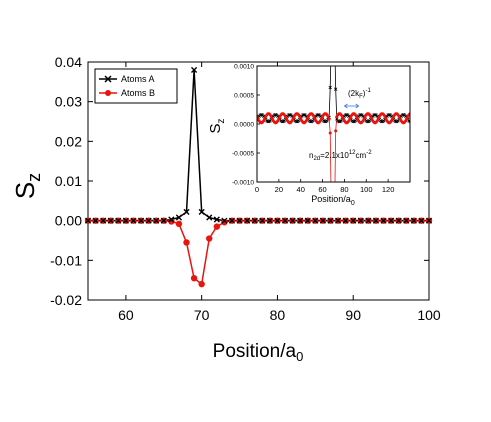 This screenshot has width=491, height=422. What do you see at coordinates (351, 106) in the screenshot?
I see `inset-period-arrow` at bounding box center [351, 106].